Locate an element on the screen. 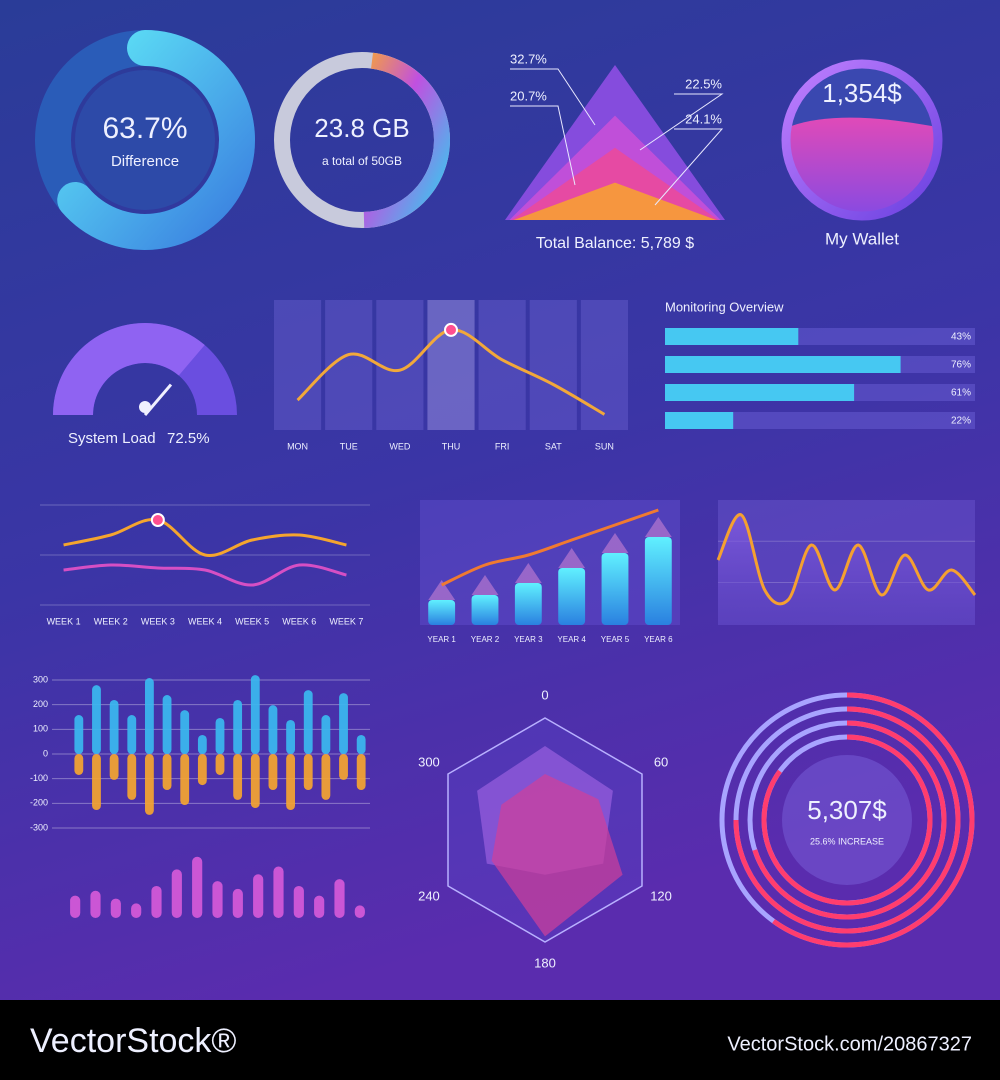 This screenshot has width=1000, height=1080. radar-label: 120 is located at coordinates (661, 895).